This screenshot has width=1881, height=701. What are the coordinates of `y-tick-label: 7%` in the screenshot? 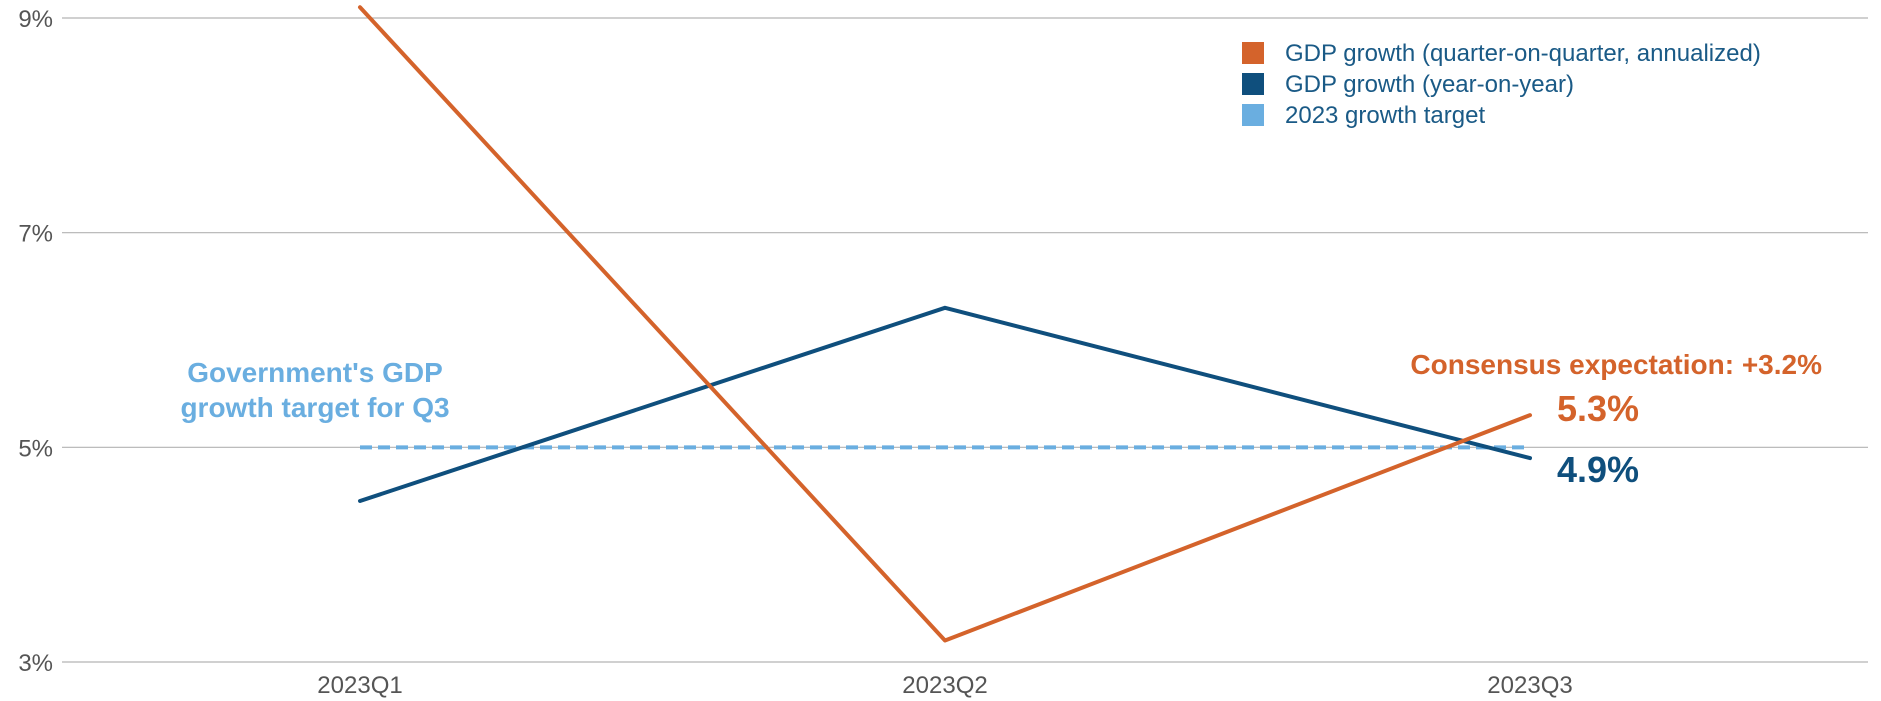 It's located at (35, 234).